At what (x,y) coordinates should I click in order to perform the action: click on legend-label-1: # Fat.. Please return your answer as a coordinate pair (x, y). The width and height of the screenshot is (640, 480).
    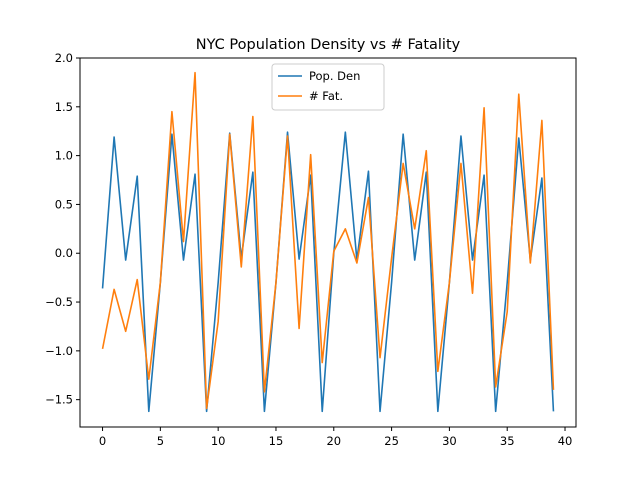
    Looking at the image, I should click on (326, 96).